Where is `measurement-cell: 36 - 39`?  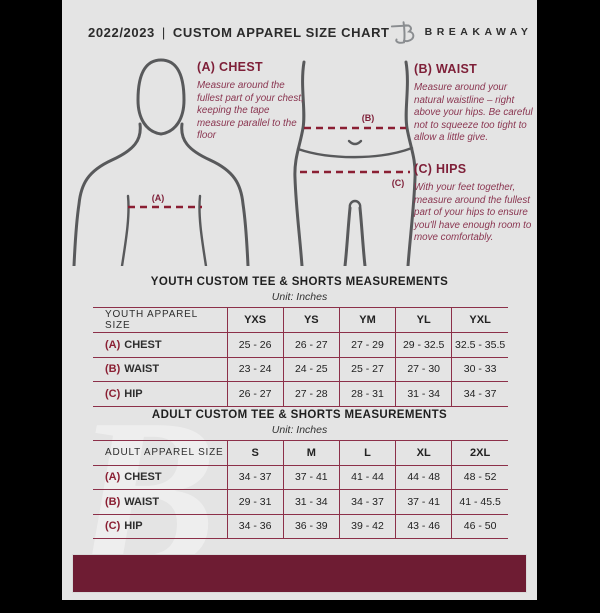
measurement-cell: 36 - 39 is located at coordinates (311, 526).